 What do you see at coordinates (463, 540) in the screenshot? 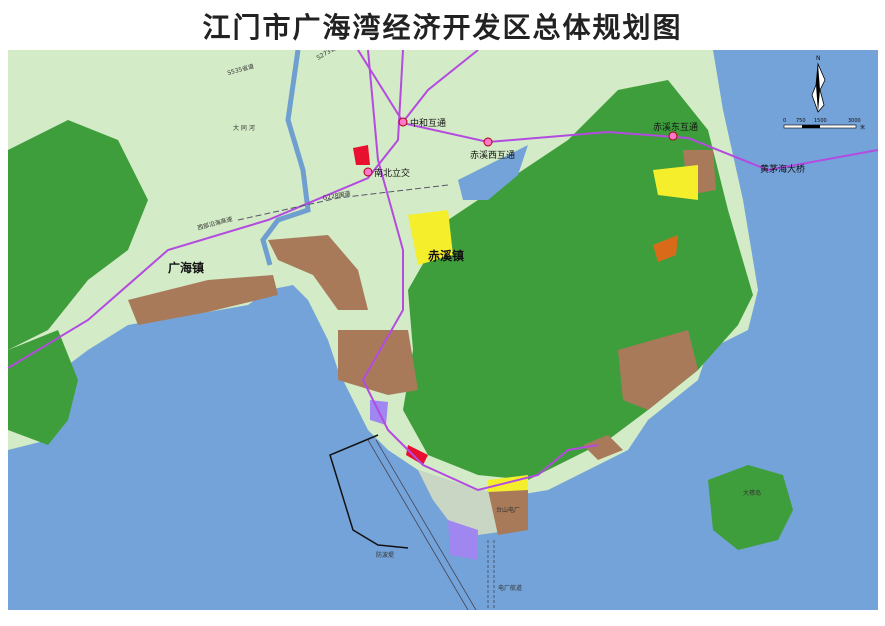
I see `port-zone` at bounding box center [463, 540].